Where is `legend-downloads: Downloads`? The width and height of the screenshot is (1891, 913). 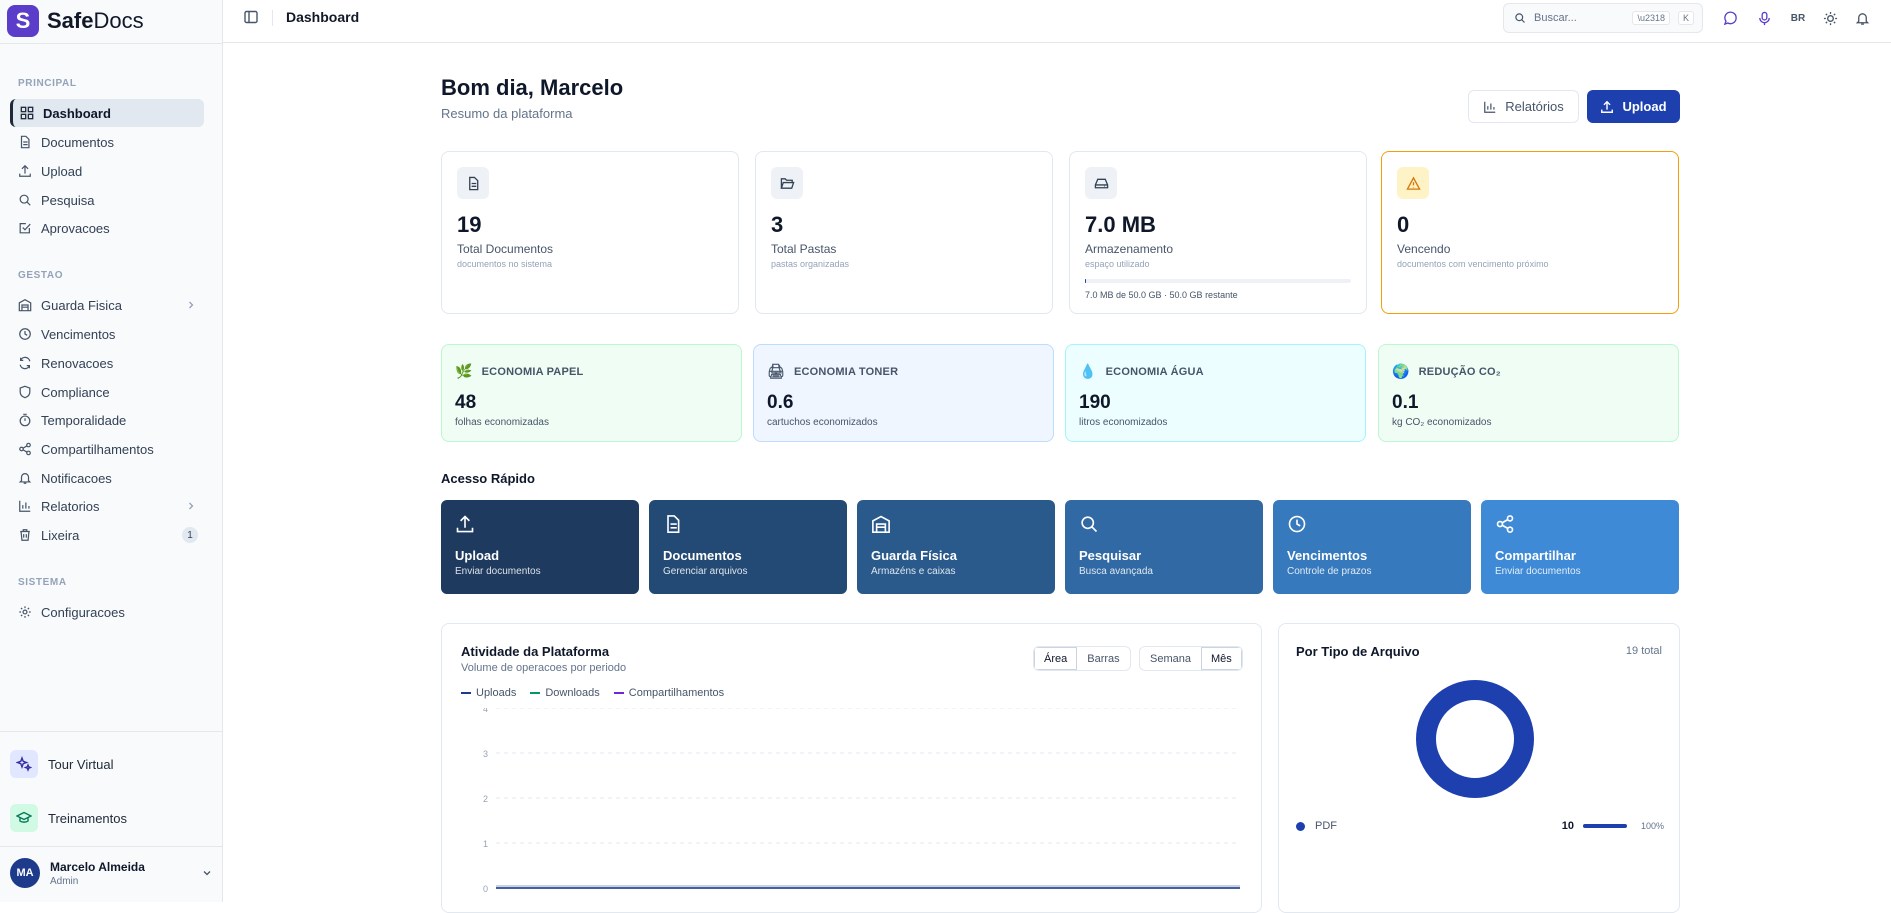 legend-downloads: Downloads is located at coordinates (565, 693).